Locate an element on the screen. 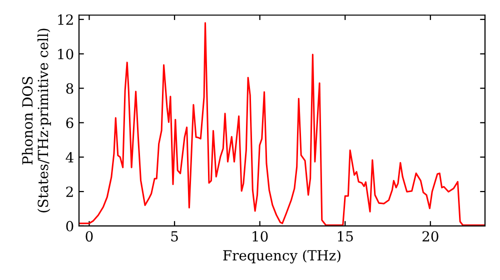 The image size is (500, 280). y-tick-label: 0 is located at coordinates (70, 226).